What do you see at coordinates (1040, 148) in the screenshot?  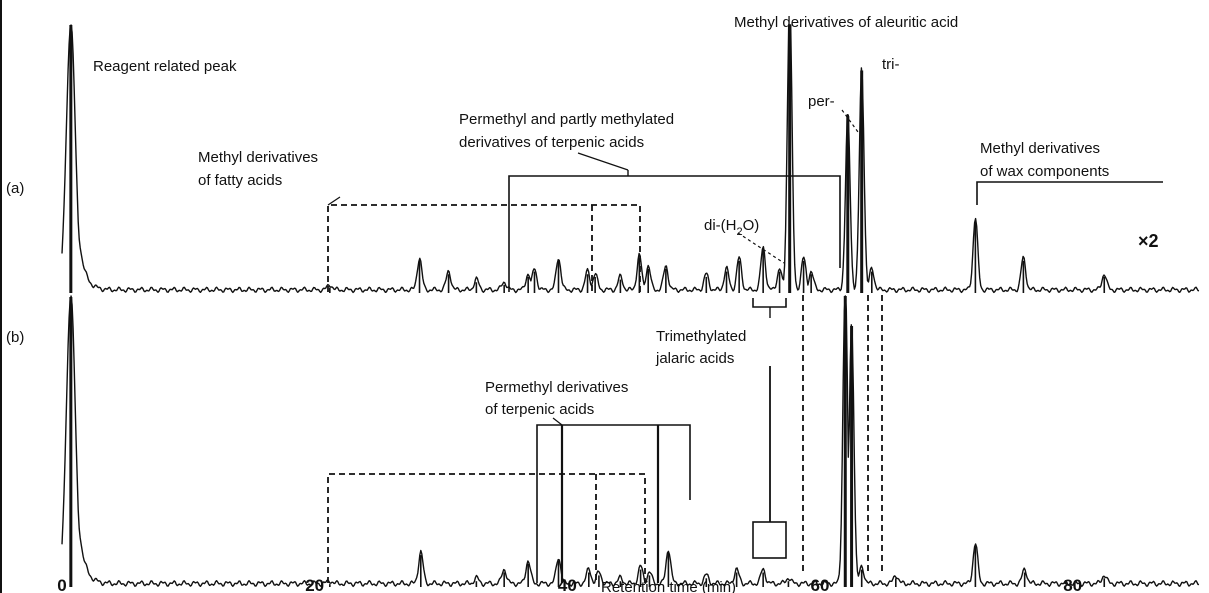 I see `wax-label-line1: Methyl derivatives` at bounding box center [1040, 148].